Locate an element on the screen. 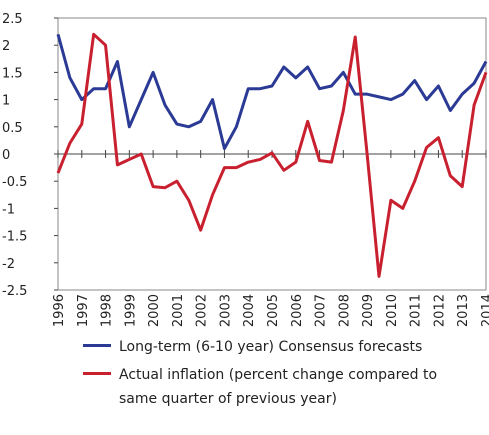 The width and height of the screenshot is (489, 435). x-tick-label: 2003 is located at coordinates (225, 310).